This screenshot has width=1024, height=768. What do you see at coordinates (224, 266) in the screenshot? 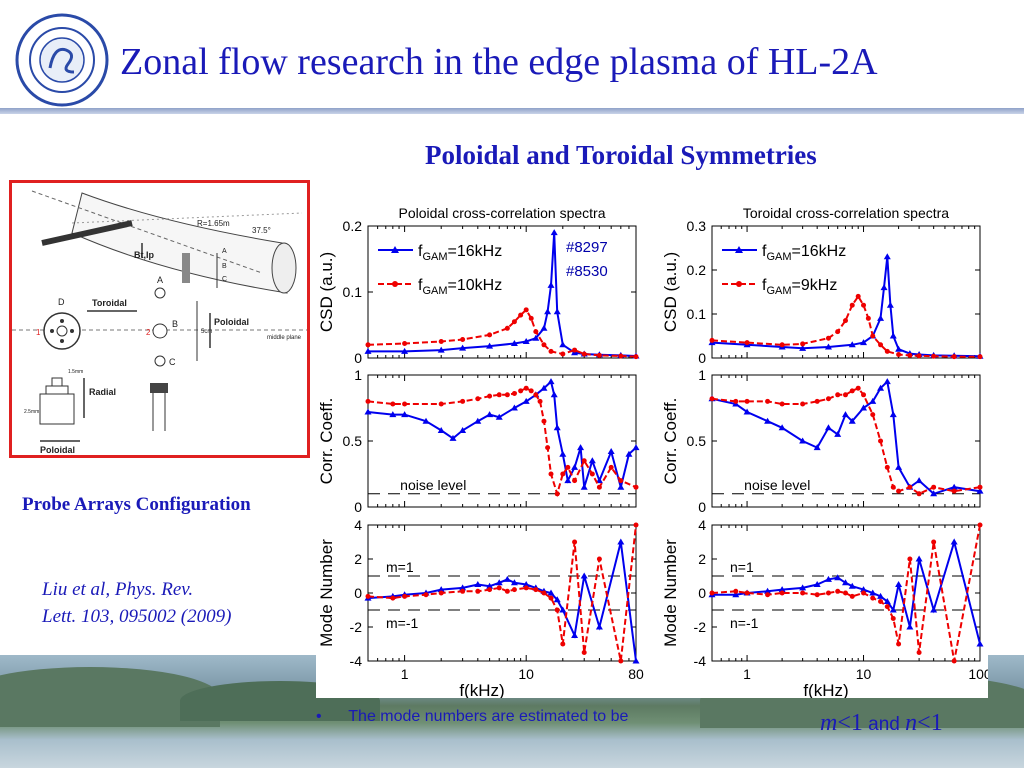
I see `probe-label-b-top: B` at bounding box center [224, 266].